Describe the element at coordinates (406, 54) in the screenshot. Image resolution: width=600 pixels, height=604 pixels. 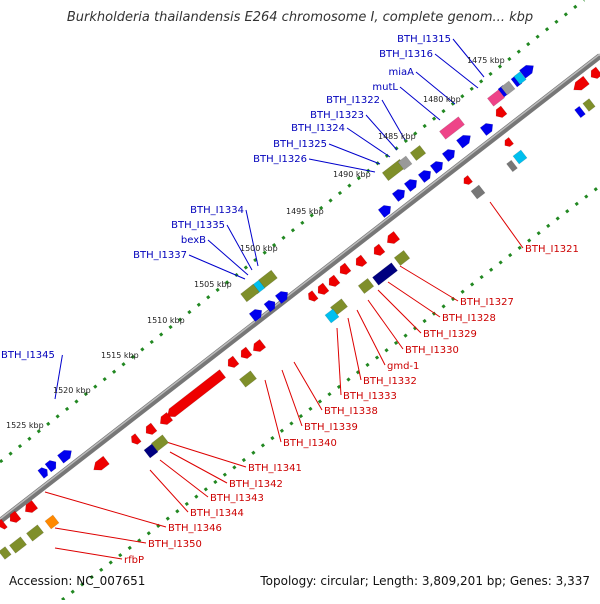
I see `forward-gene-label: BTH_I1316` at that location.